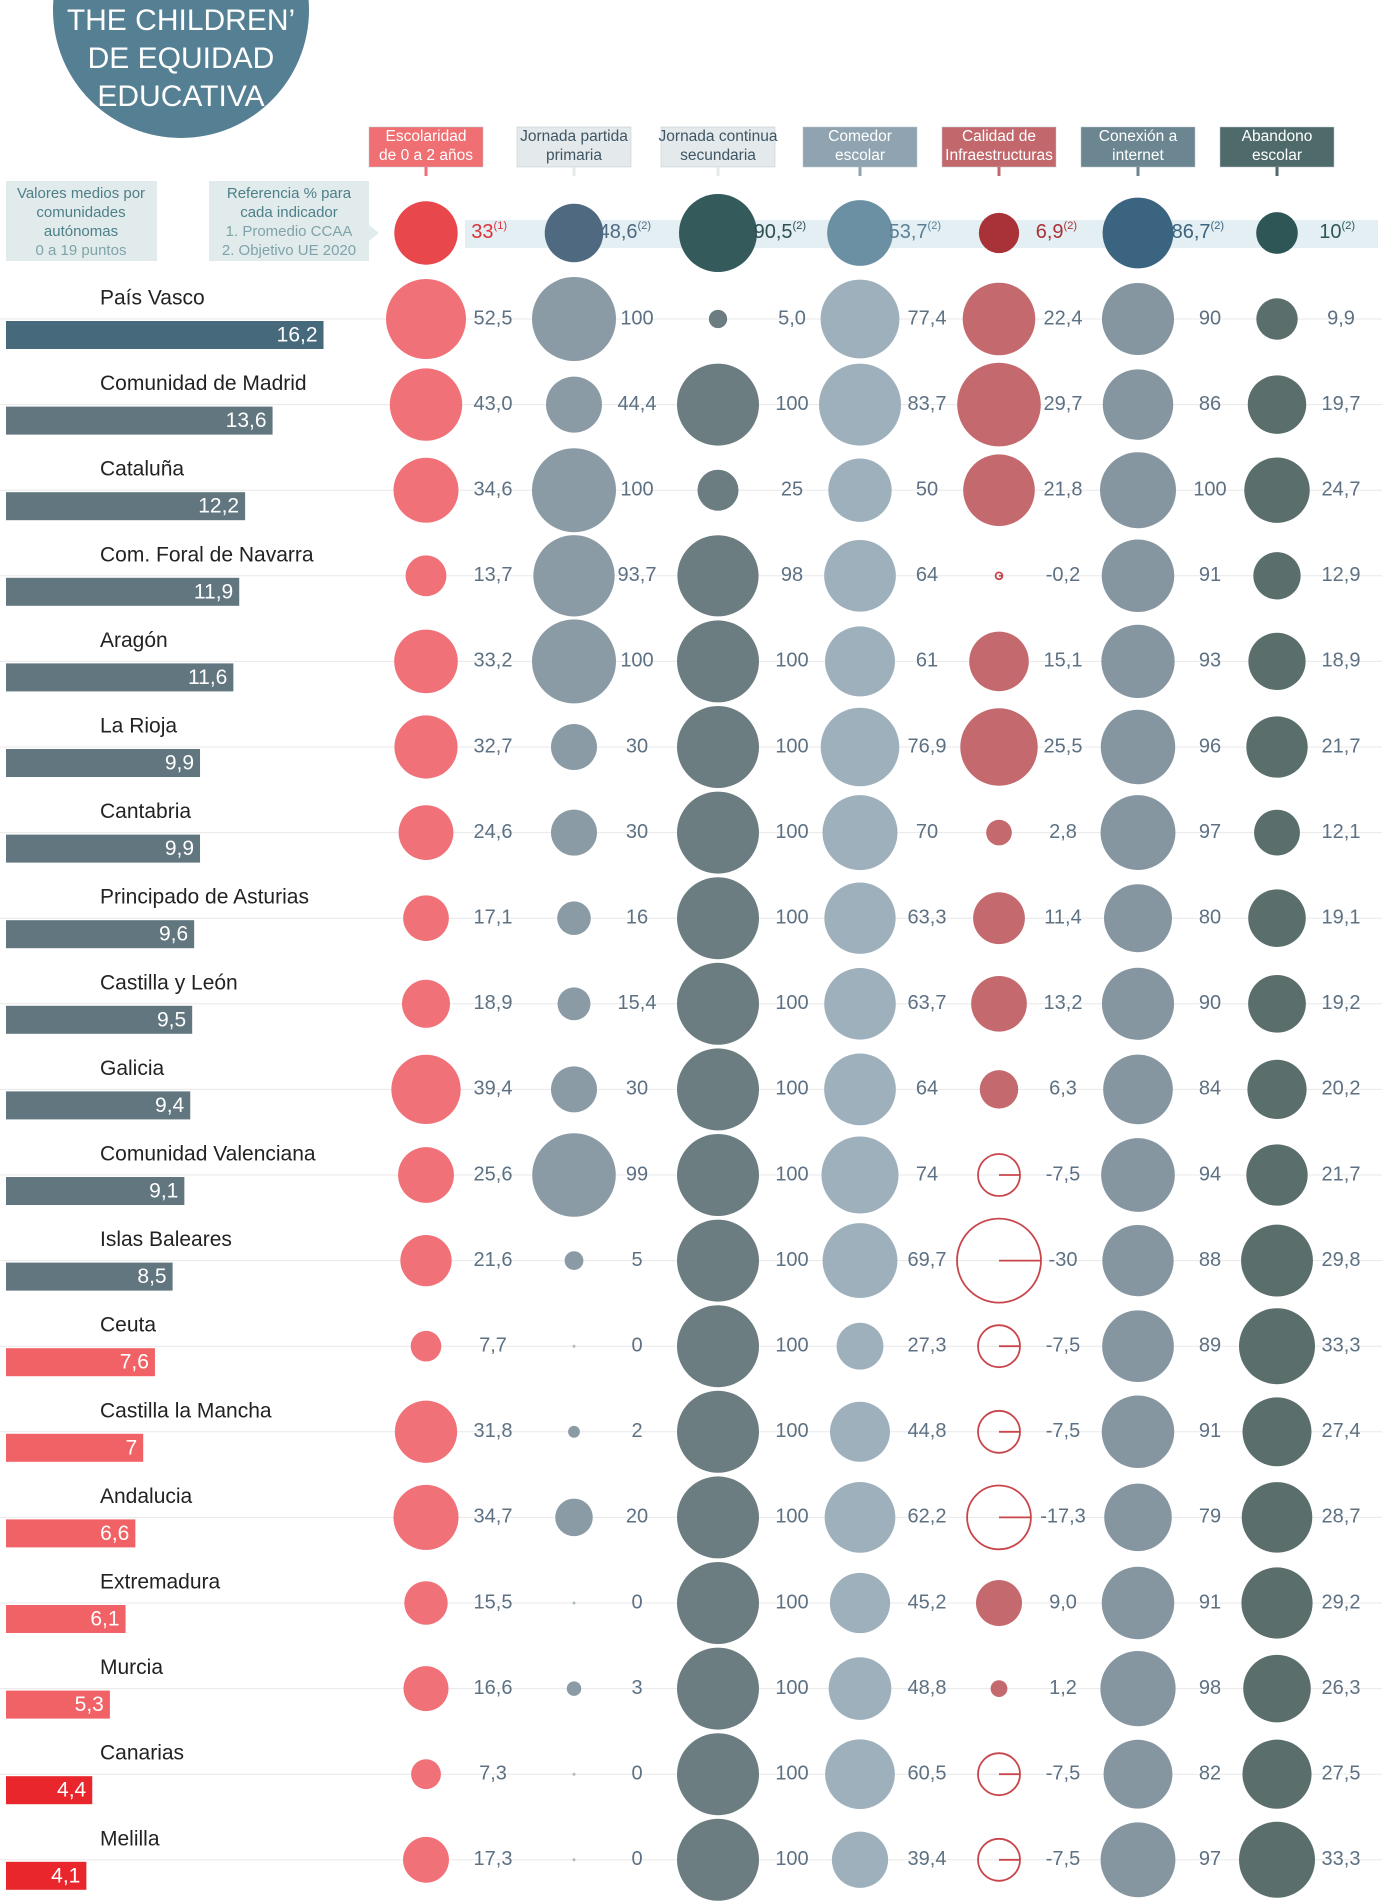 Image resolution: width=1382 pixels, height=1901 pixels. I want to click on header-text: Jornada continua, so click(718, 136).